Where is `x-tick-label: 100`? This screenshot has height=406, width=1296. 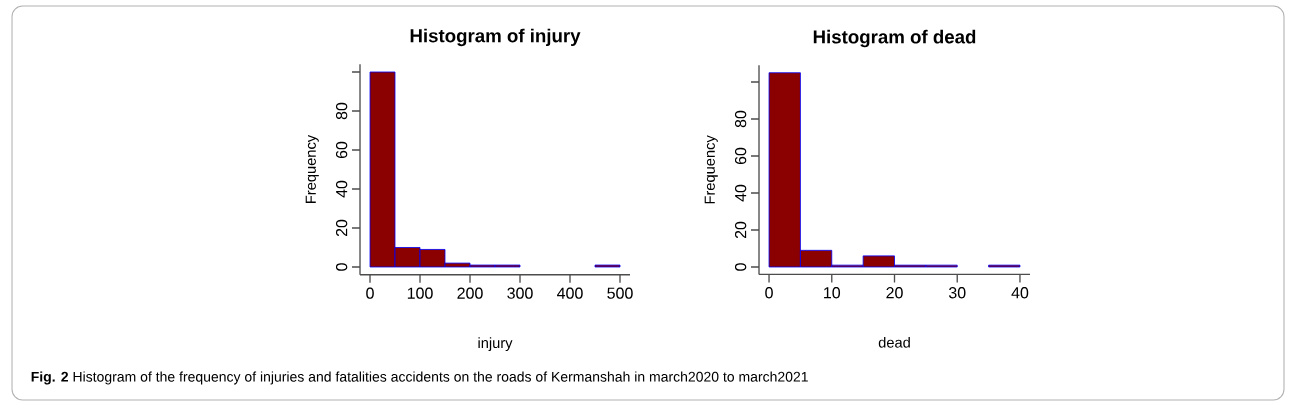 x-tick-label: 100 is located at coordinates (420, 293).